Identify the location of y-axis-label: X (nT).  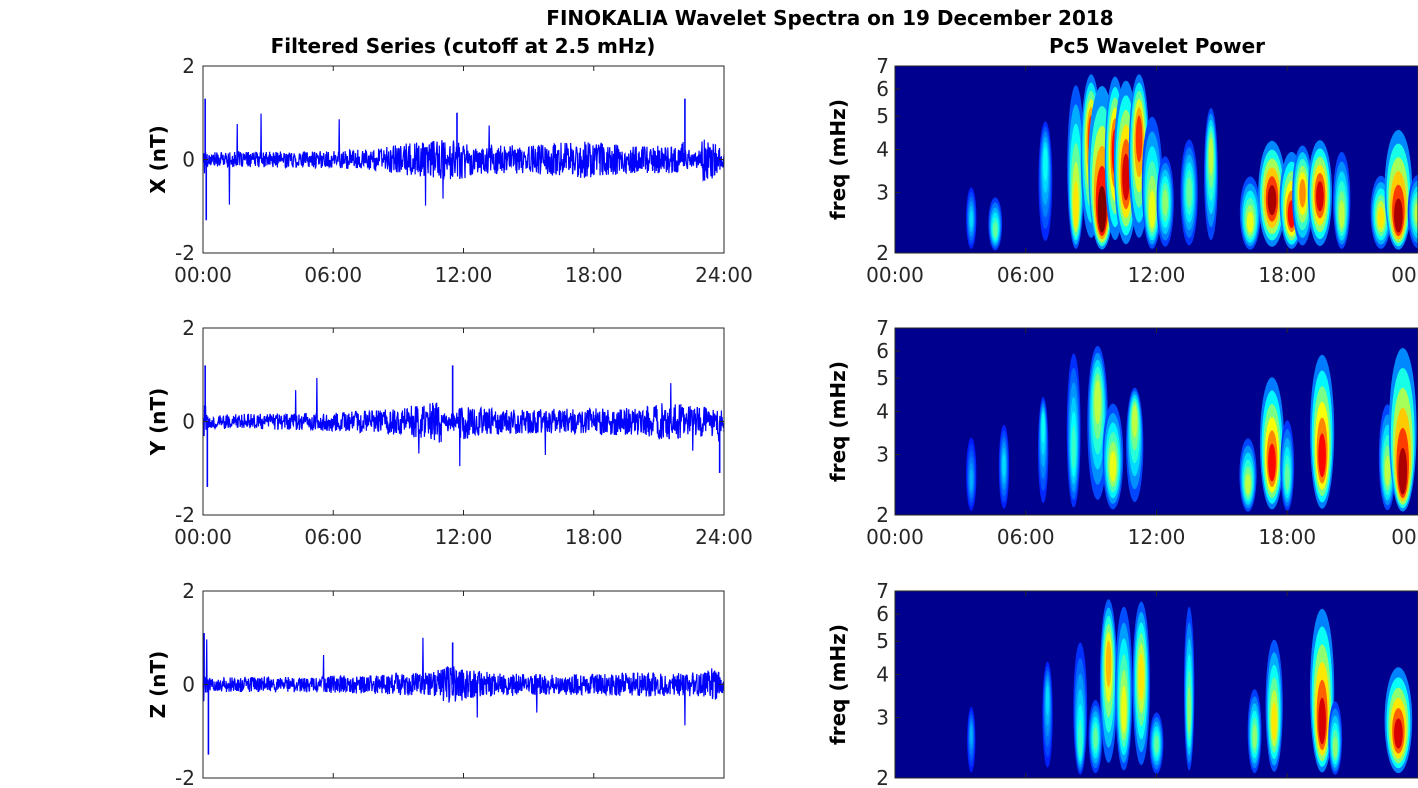
(158, 159).